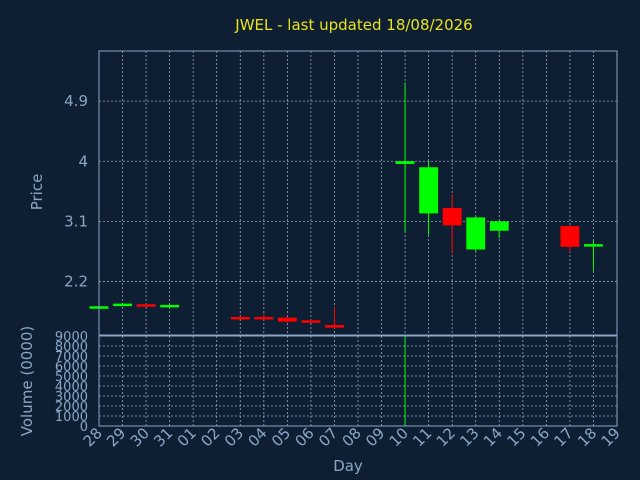 Image resolution: width=640 pixels, height=480 pixels. I want to click on volume-tick-label: 6000, so click(71, 367).